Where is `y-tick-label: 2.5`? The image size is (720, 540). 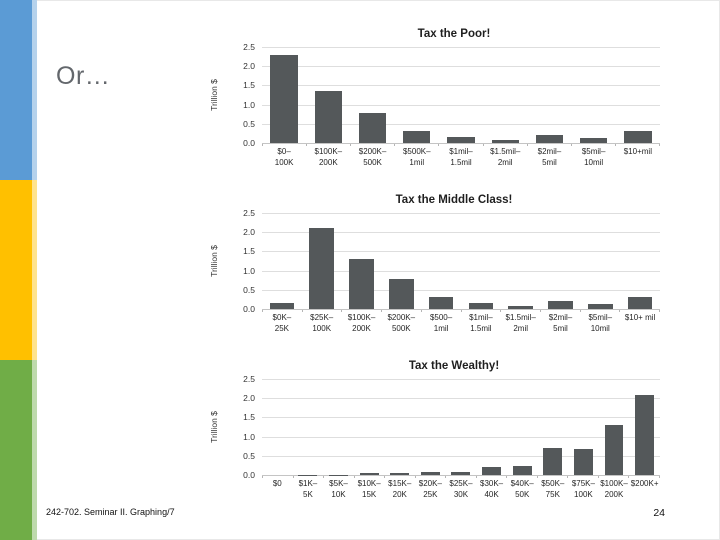 y-tick-label: 2.5 is located at coordinates (249, 47).